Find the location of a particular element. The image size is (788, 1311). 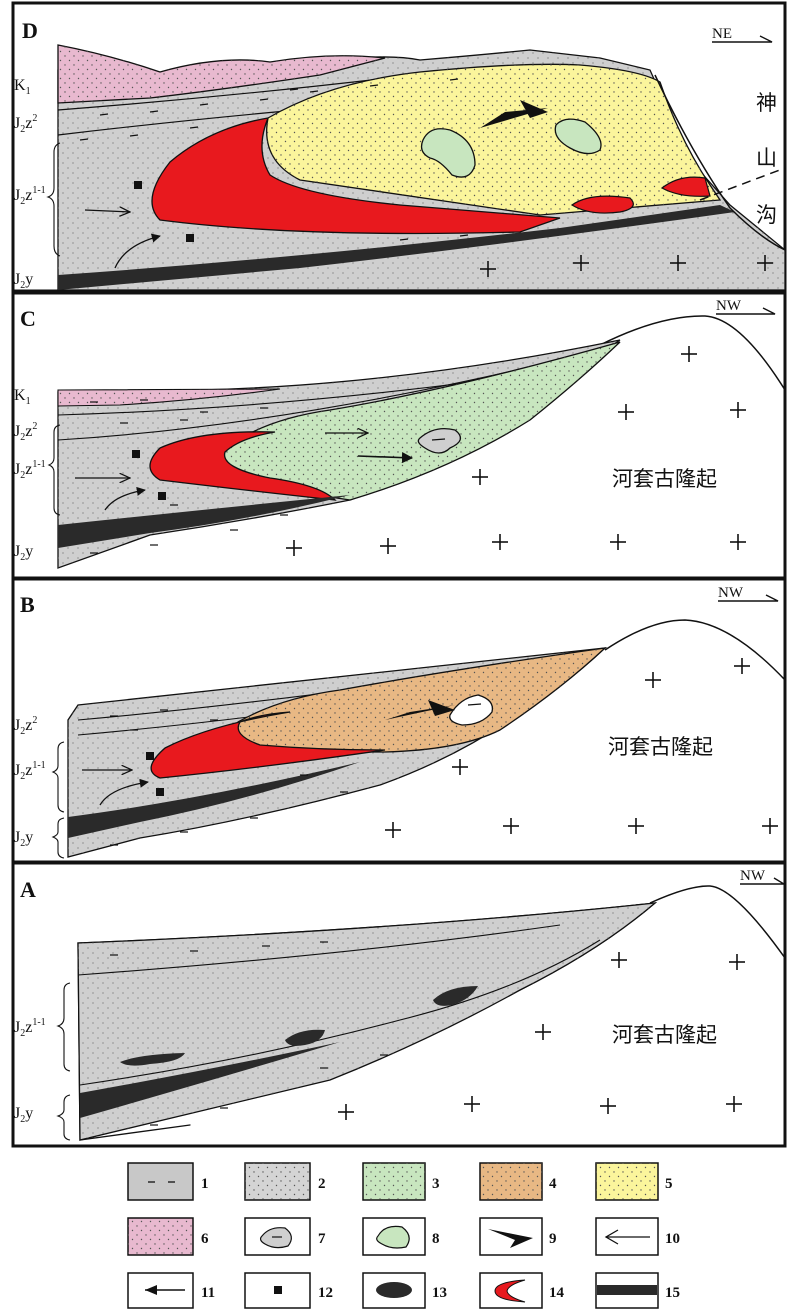

svg-text: 6 is located at coordinates (205, 1239).